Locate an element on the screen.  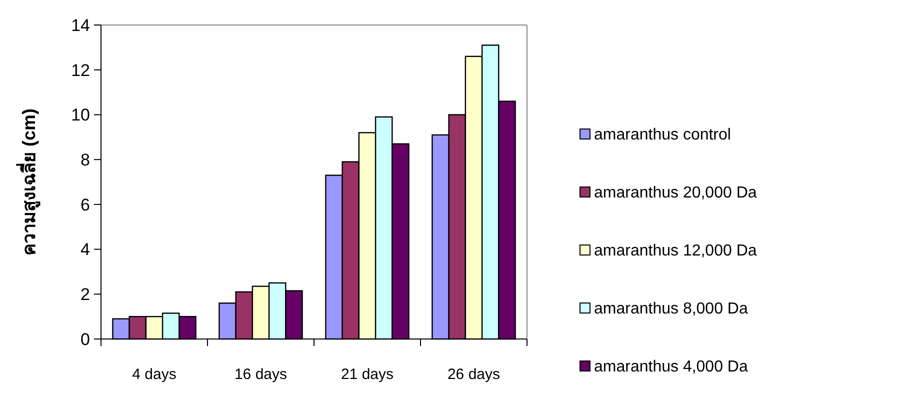
legend-label: amaranthus 20,000 Da is located at coordinates (675, 193).